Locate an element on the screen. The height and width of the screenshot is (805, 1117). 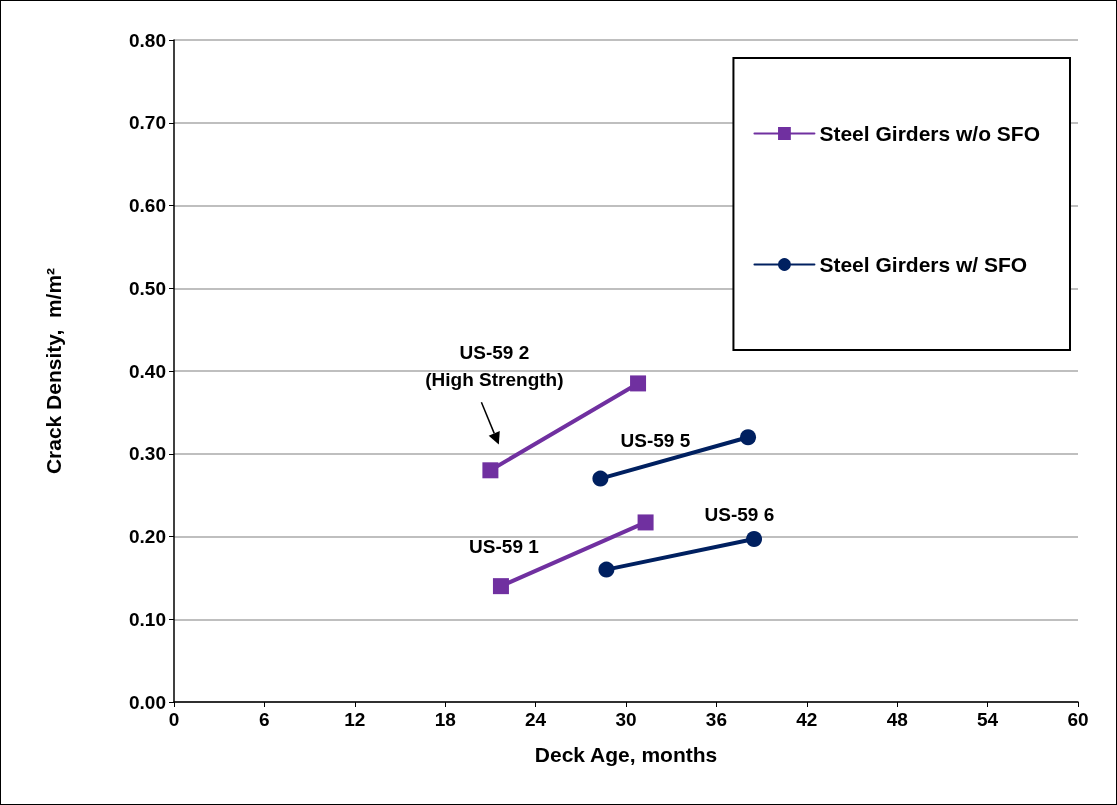
y-tick-label: 0.10 is located at coordinates (147, 619).